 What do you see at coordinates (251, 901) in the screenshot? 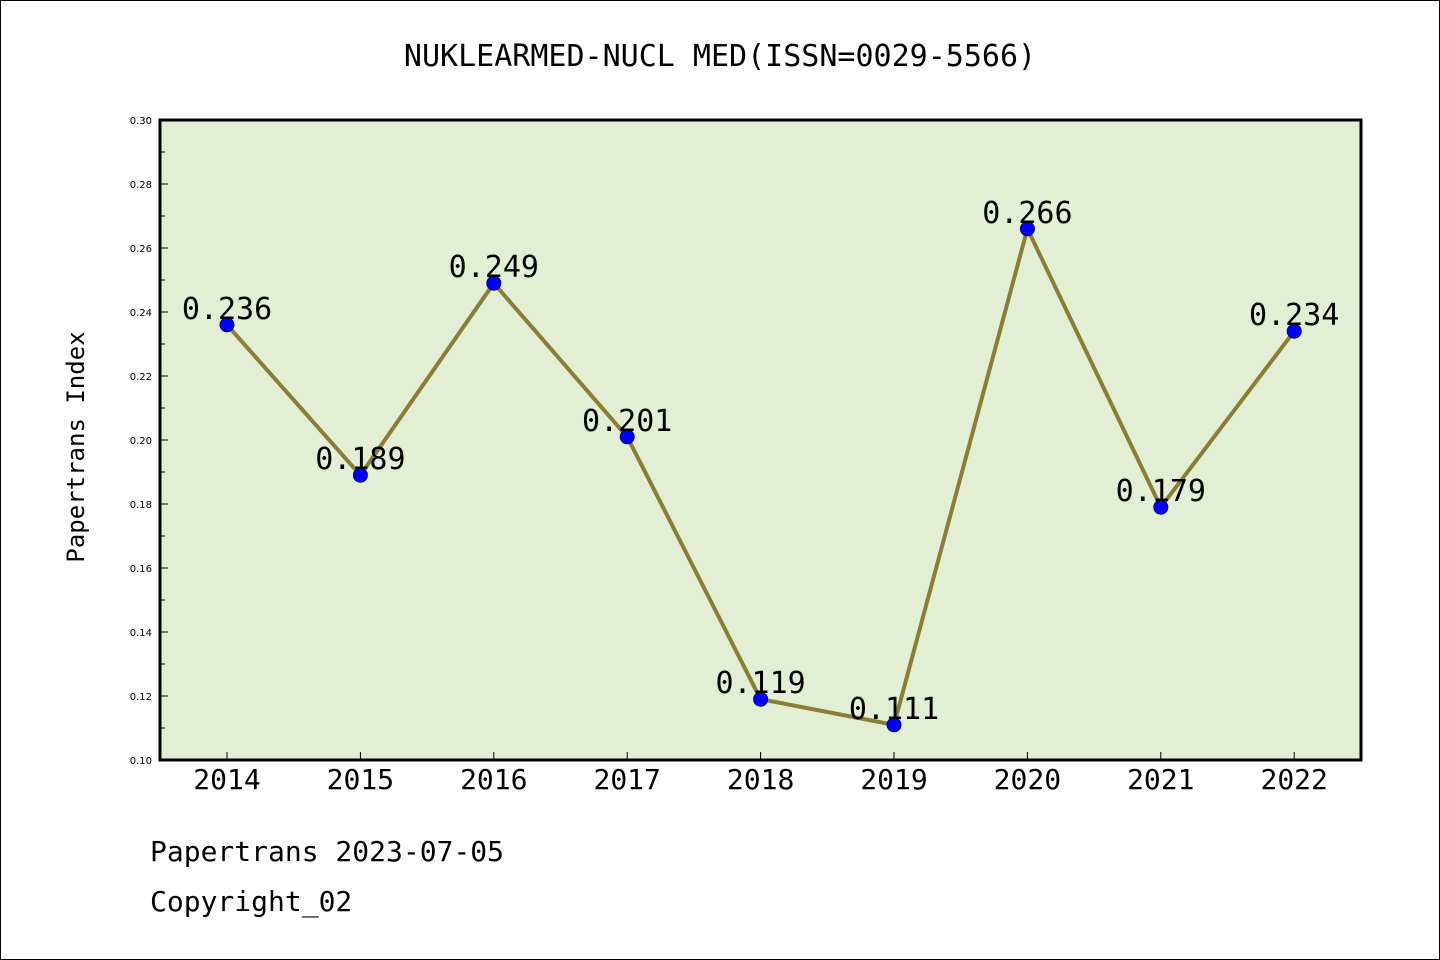
I see `footer-copyright: Copyright_02` at bounding box center [251, 901].